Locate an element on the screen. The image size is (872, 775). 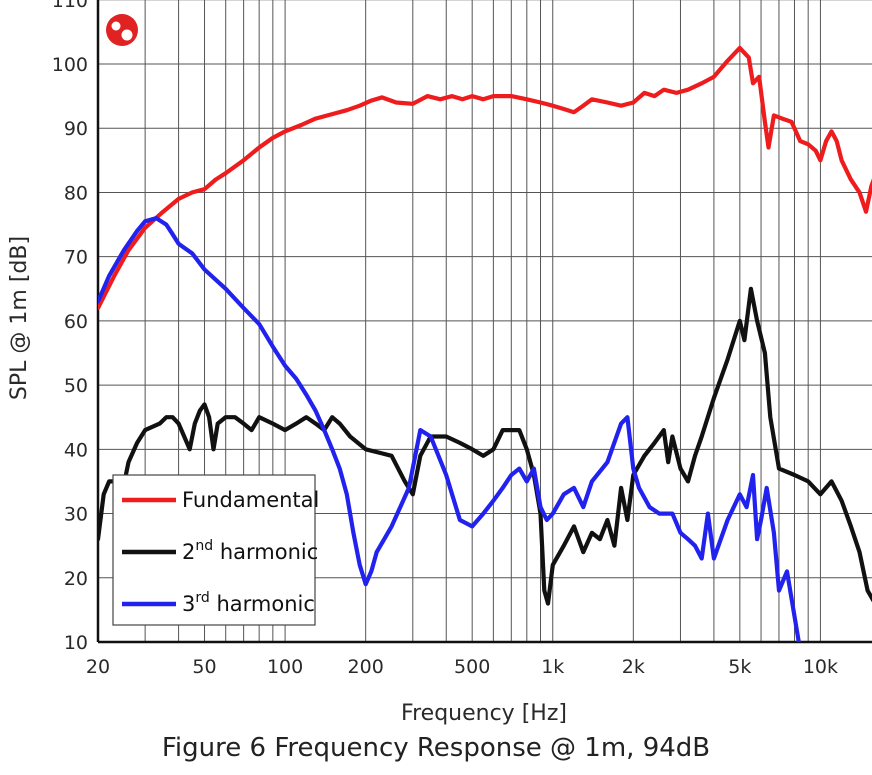
y-tick-label: 100 is located at coordinates (70, 65).